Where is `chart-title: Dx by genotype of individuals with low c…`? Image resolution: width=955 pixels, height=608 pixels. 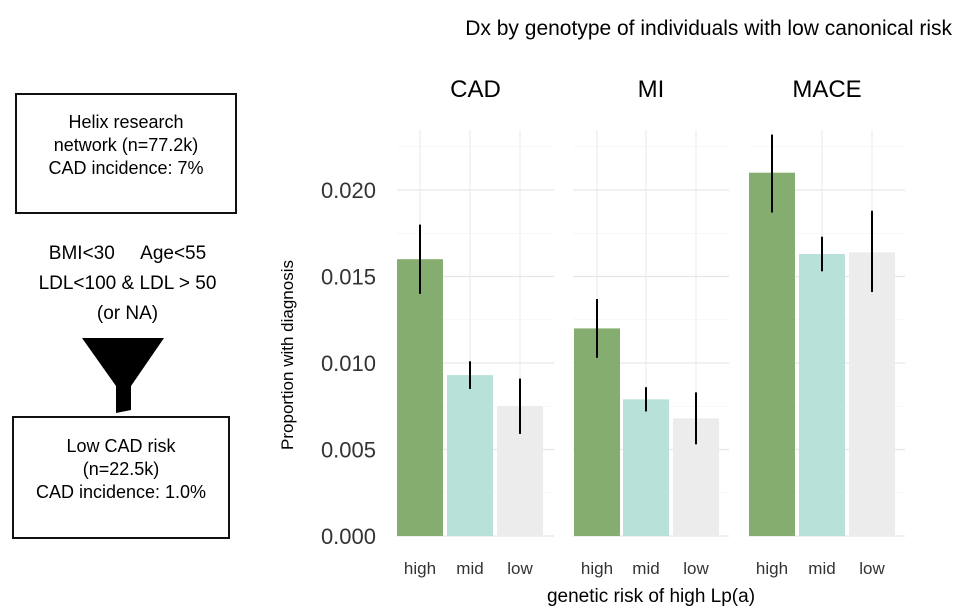 chart-title: Dx by genotype of individuals with low c… is located at coordinates (708, 28).